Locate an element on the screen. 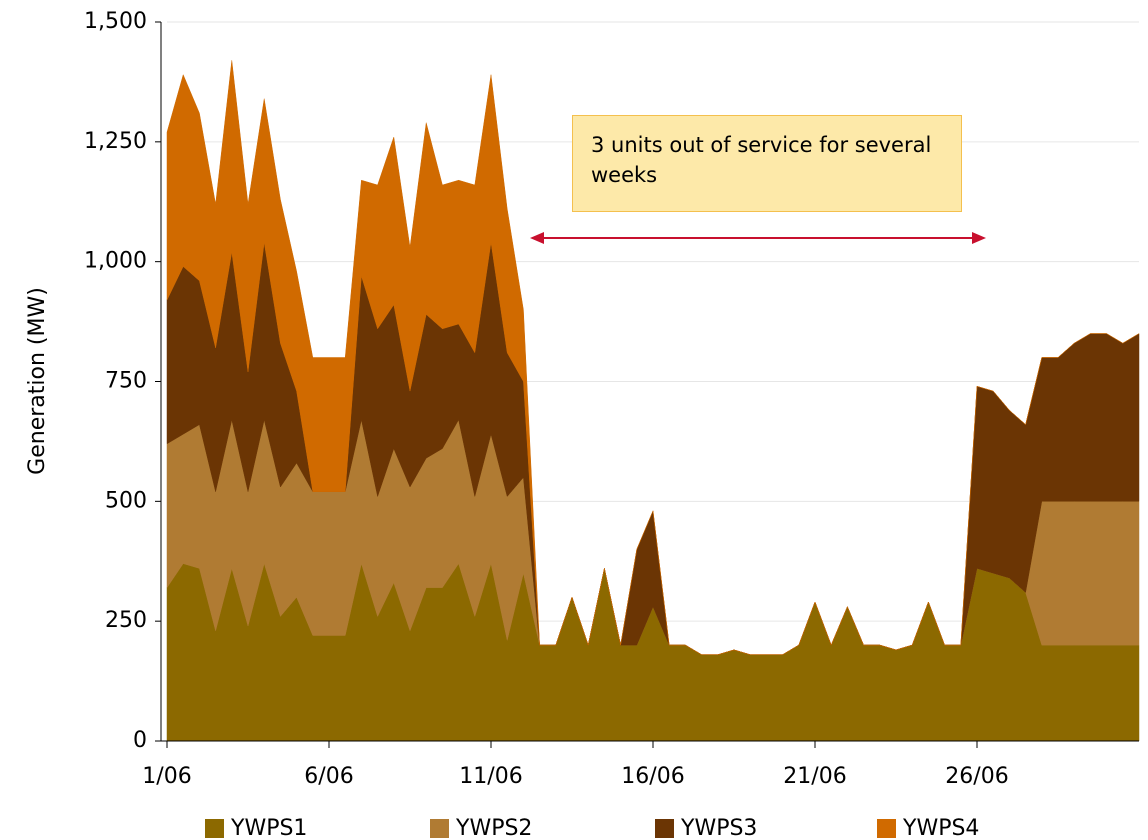 This screenshot has width=1148, height=840. x-tick-label: 16/06 is located at coordinates (652, 776).